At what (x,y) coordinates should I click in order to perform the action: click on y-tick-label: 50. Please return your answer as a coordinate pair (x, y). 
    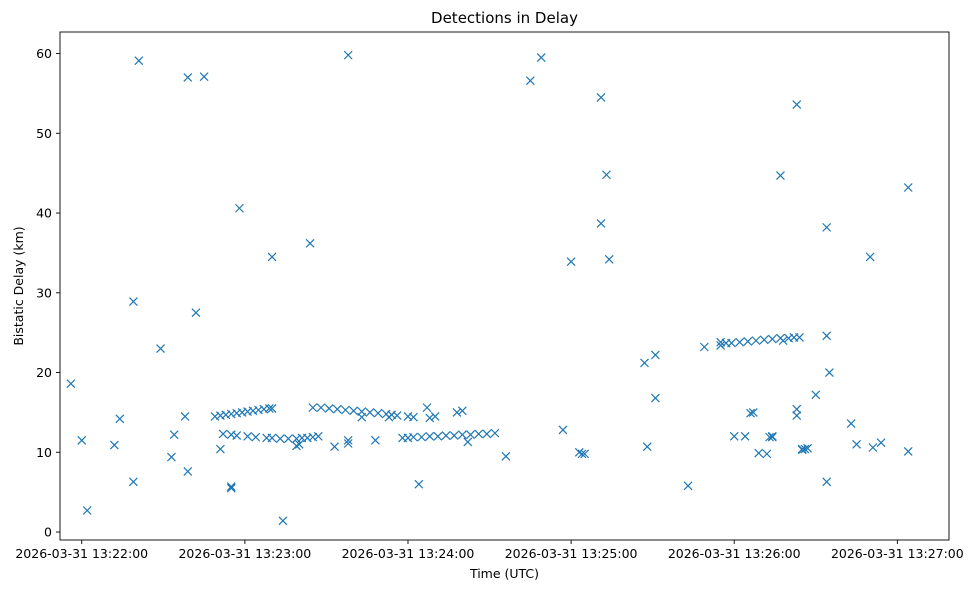
    Looking at the image, I should click on (44, 133).